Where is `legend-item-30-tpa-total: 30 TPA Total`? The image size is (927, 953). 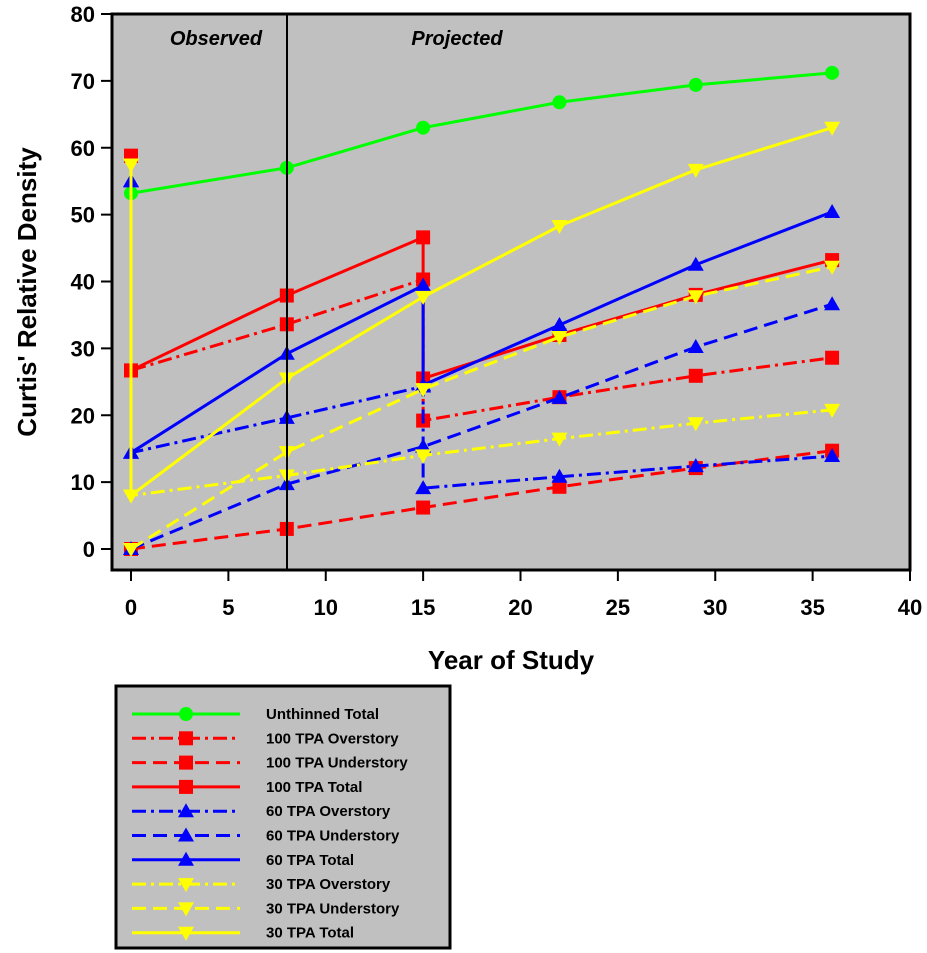
legend-item-30-tpa-total: 30 TPA Total is located at coordinates (243, 933).